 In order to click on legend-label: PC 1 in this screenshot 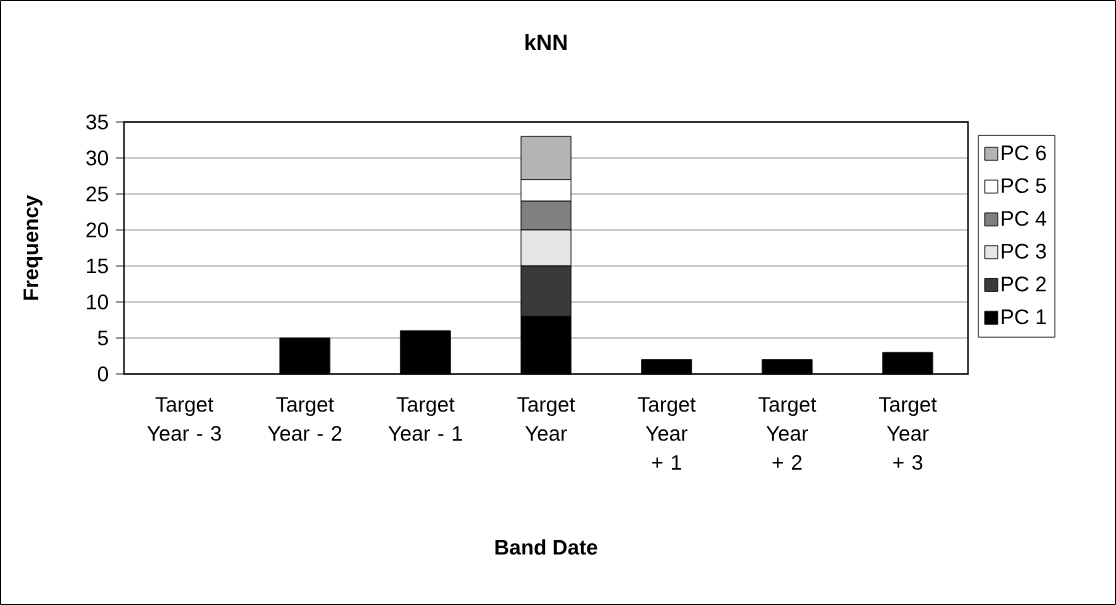, I will do `click(1023, 317)`.